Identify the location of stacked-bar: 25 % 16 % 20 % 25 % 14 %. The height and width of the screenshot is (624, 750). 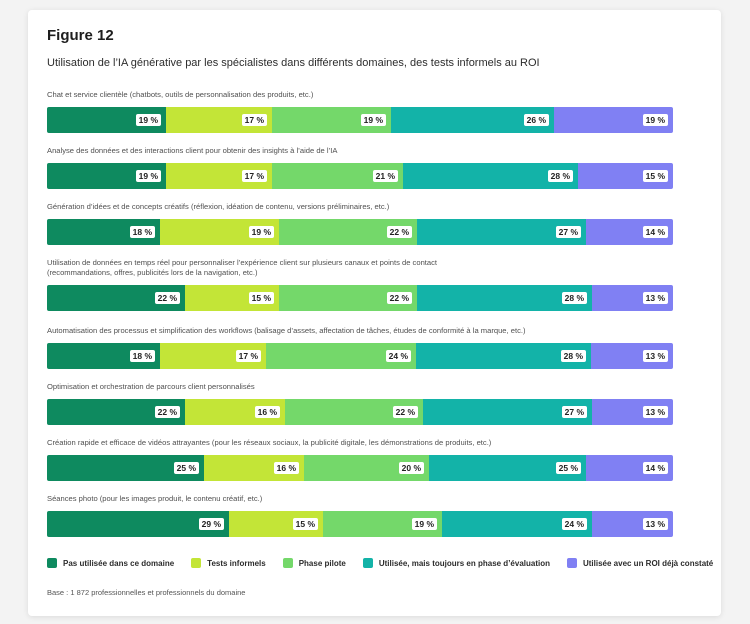
(360, 468).